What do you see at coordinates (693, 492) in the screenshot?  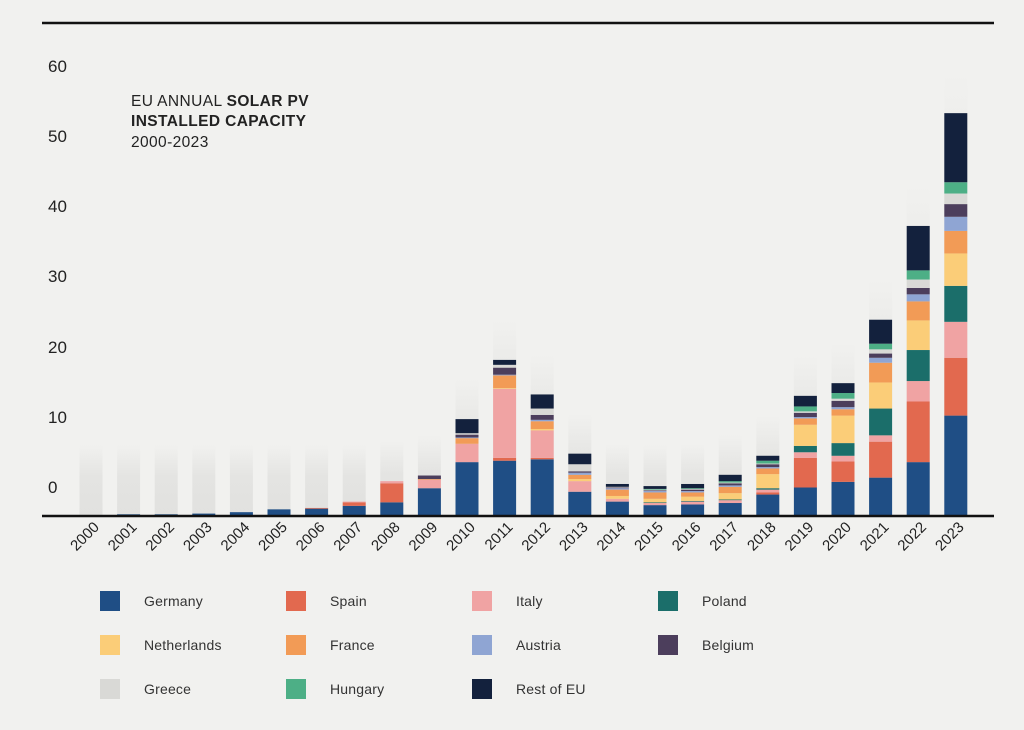 I see `bar-segment-austria-2016` at bounding box center [693, 492].